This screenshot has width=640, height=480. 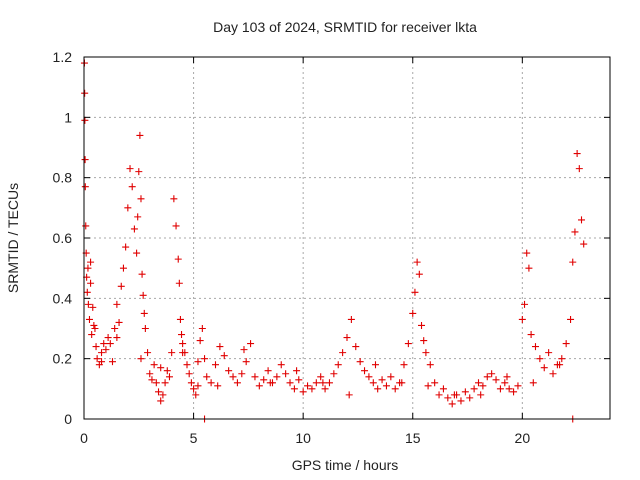 What do you see at coordinates (68, 117) in the screenshot?
I see `y-tick-label: 1` at bounding box center [68, 117].